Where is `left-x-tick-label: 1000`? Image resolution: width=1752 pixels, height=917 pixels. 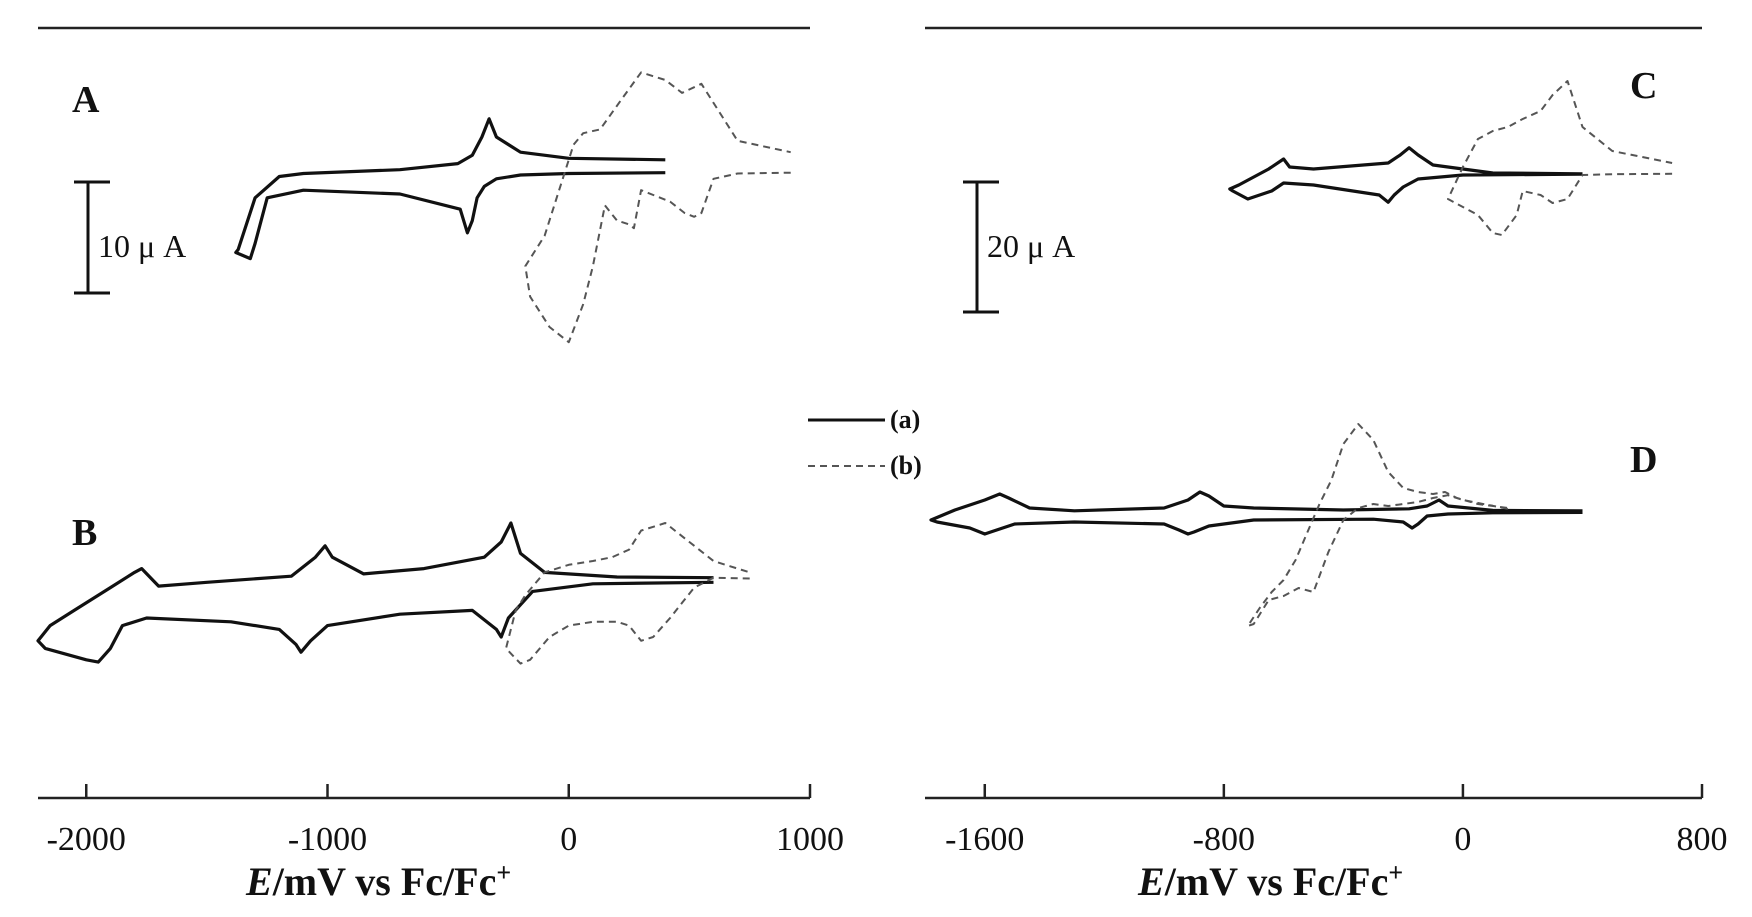
left-x-tick-label: 1000 is located at coordinates (810, 839).